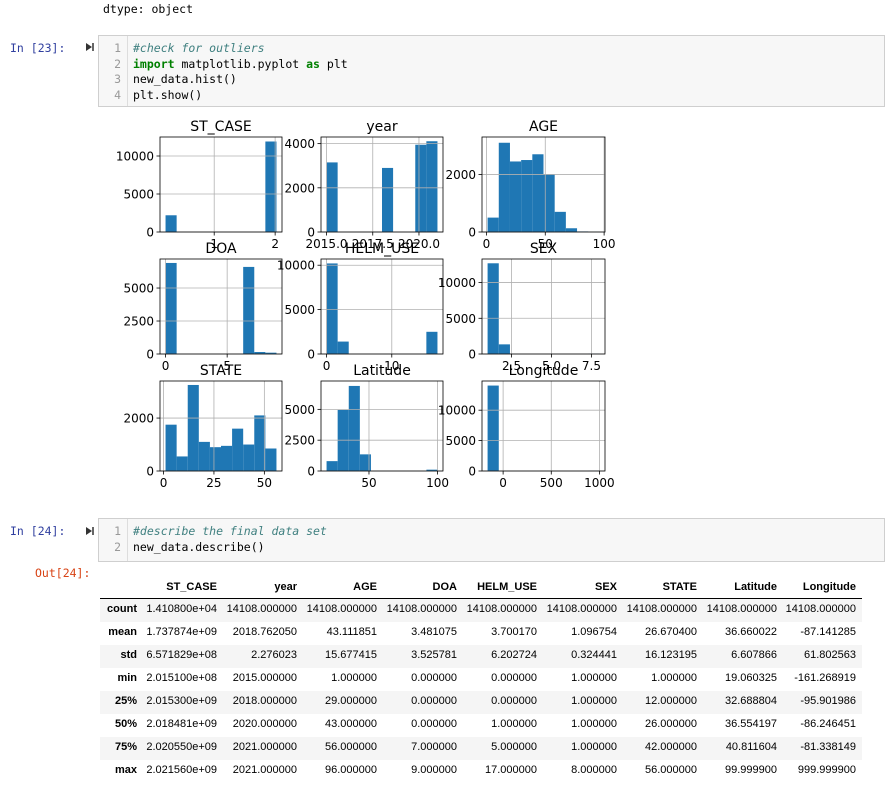 The image size is (885, 789). What do you see at coordinates (181, 609) in the screenshot?
I see `table-cell: 1.410800e+04` at bounding box center [181, 609].